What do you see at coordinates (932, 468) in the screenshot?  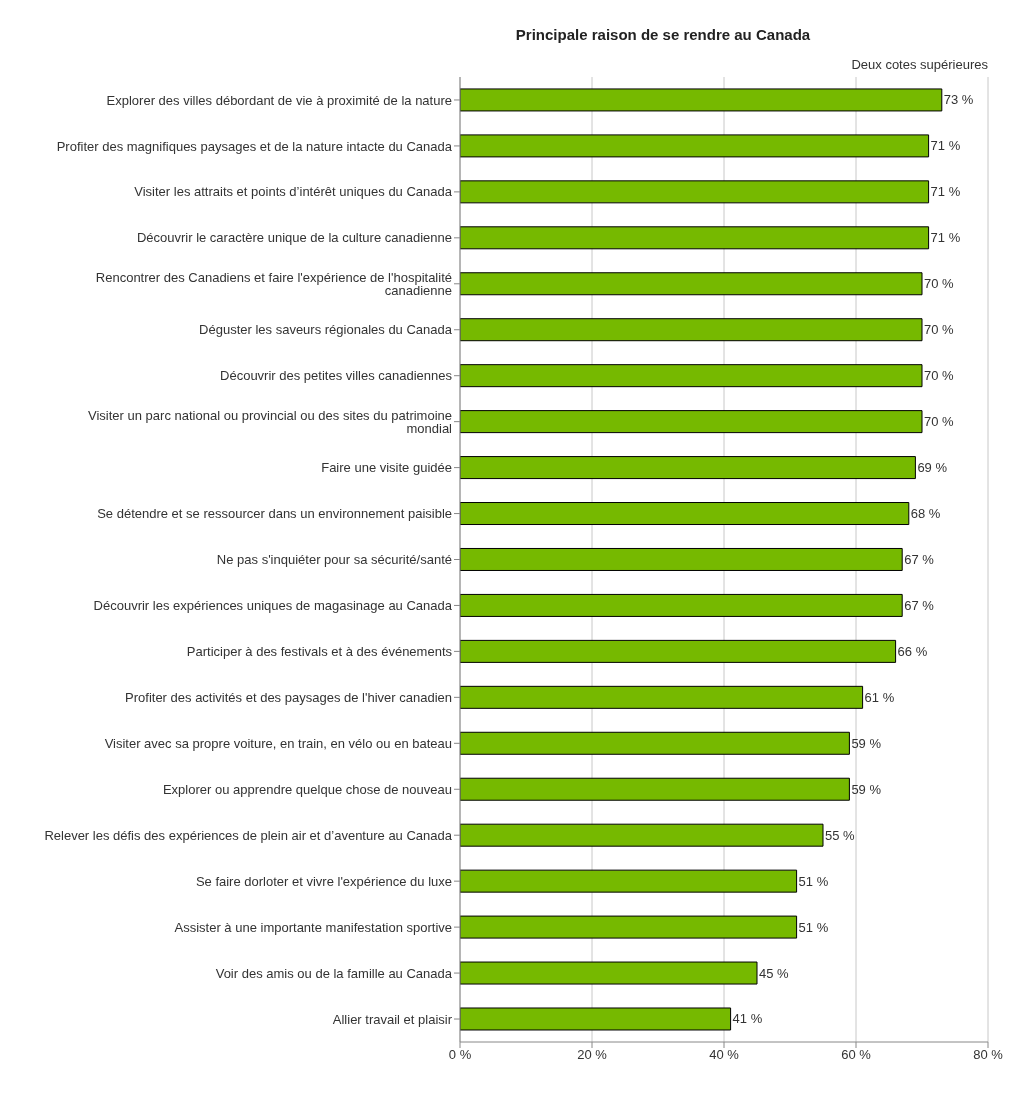 I see `data-label: 69 %` at bounding box center [932, 468].